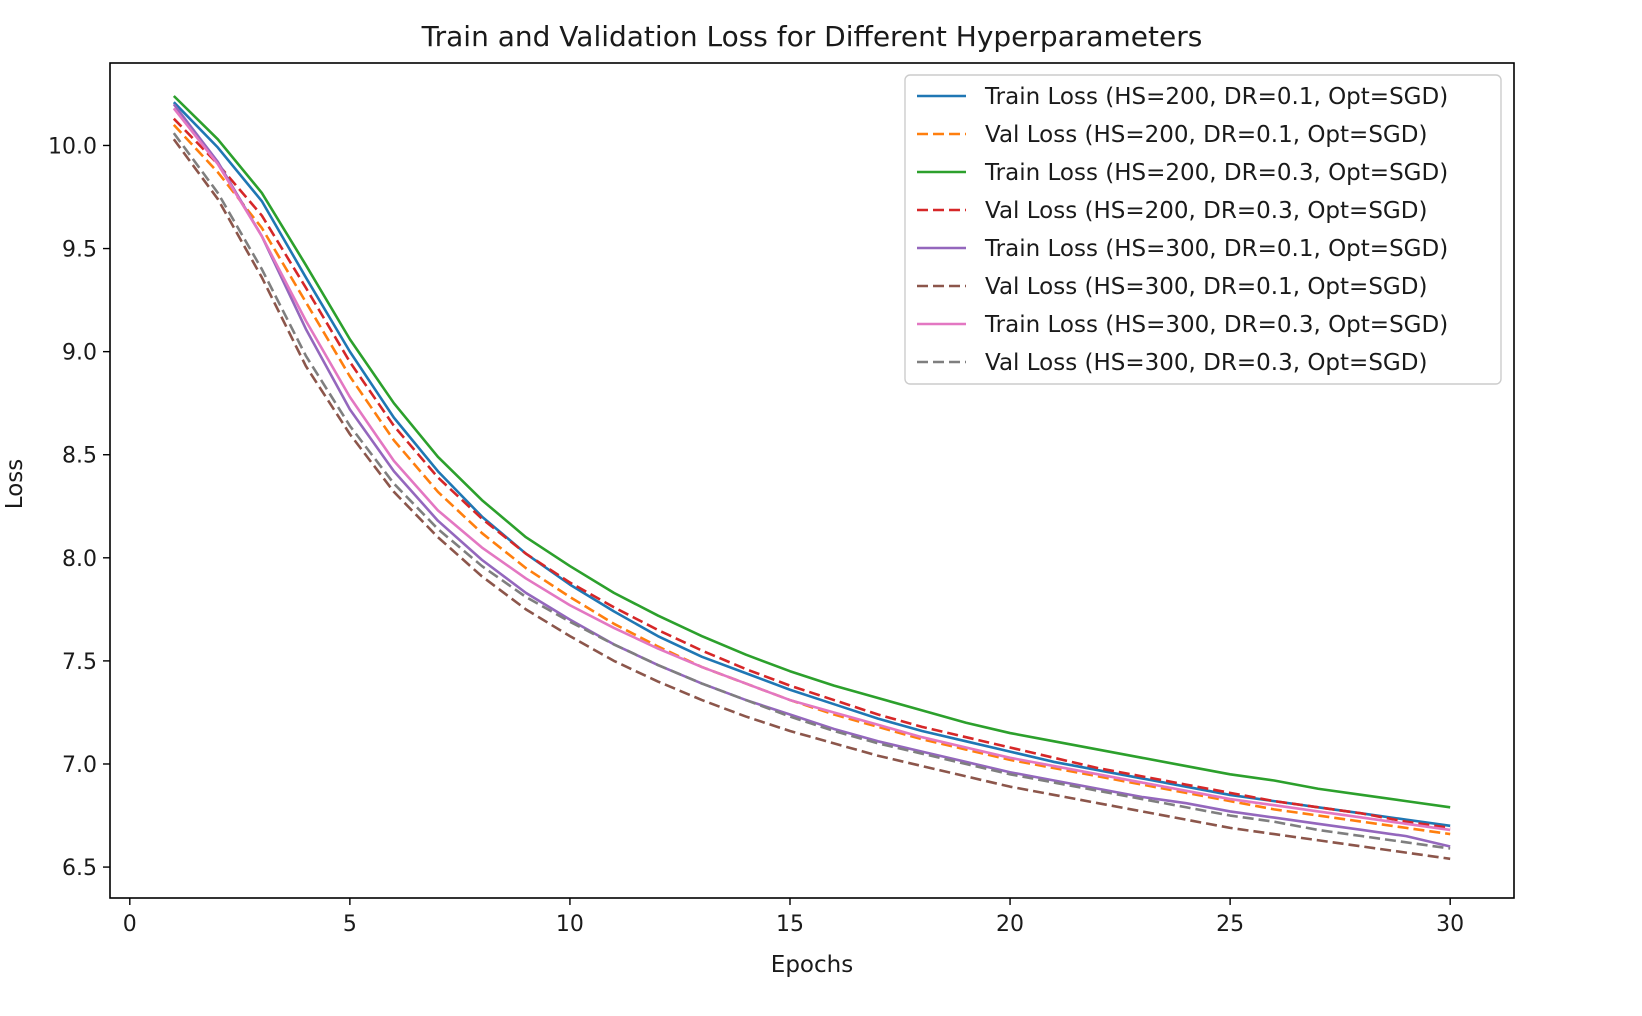  Describe the element at coordinates (79, 868) in the screenshot. I see `y-tick-label: 6.5` at that location.